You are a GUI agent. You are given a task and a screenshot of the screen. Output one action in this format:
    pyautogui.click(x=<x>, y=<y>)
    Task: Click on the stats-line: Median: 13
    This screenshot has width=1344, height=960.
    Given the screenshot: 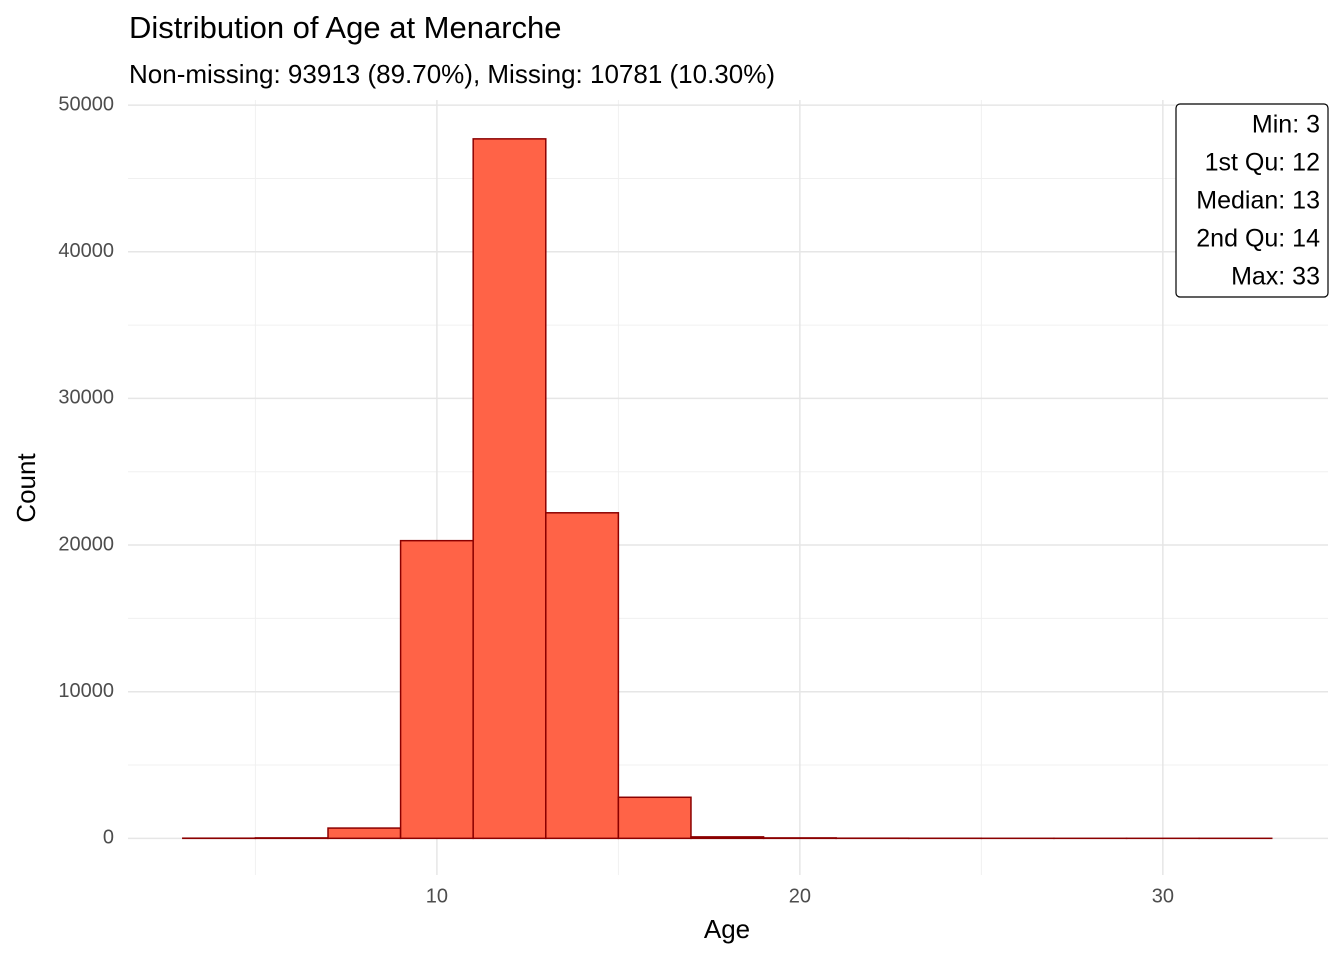 What is the action you would take?
    pyautogui.click(x=1258, y=201)
    